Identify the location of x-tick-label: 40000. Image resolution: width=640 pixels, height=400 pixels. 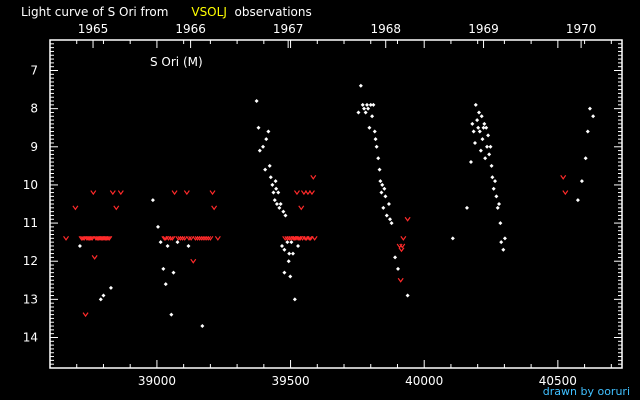
(424, 381).